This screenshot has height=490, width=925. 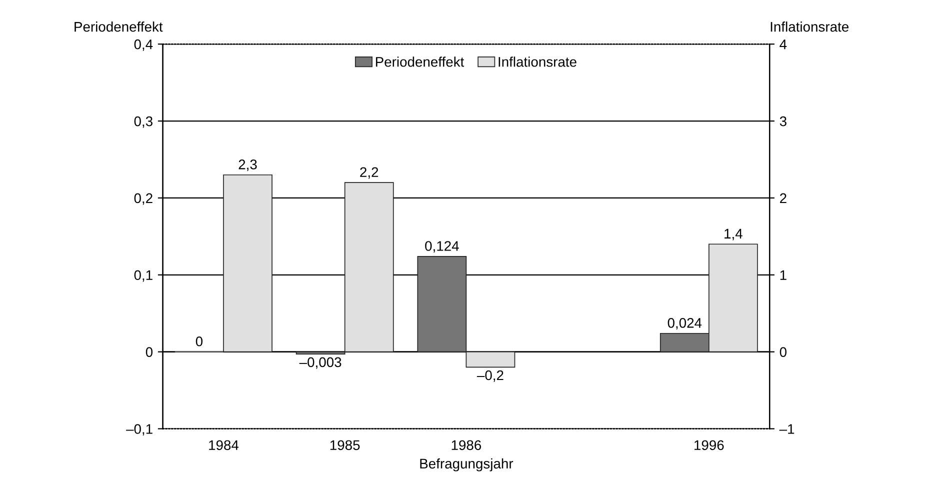 I want to click on bar, so click(x=247, y=263).